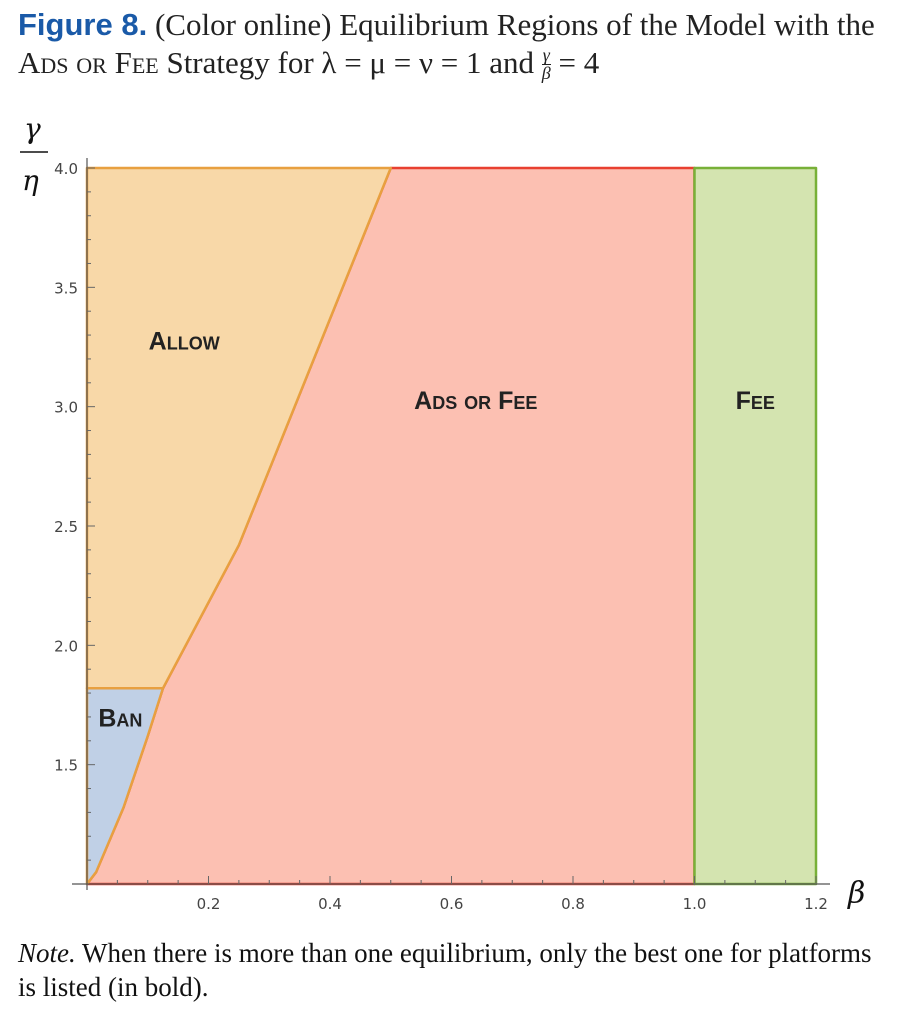  What do you see at coordinates (66, 527) in the screenshot?
I see `y-tick-label: 2.5` at bounding box center [66, 527].